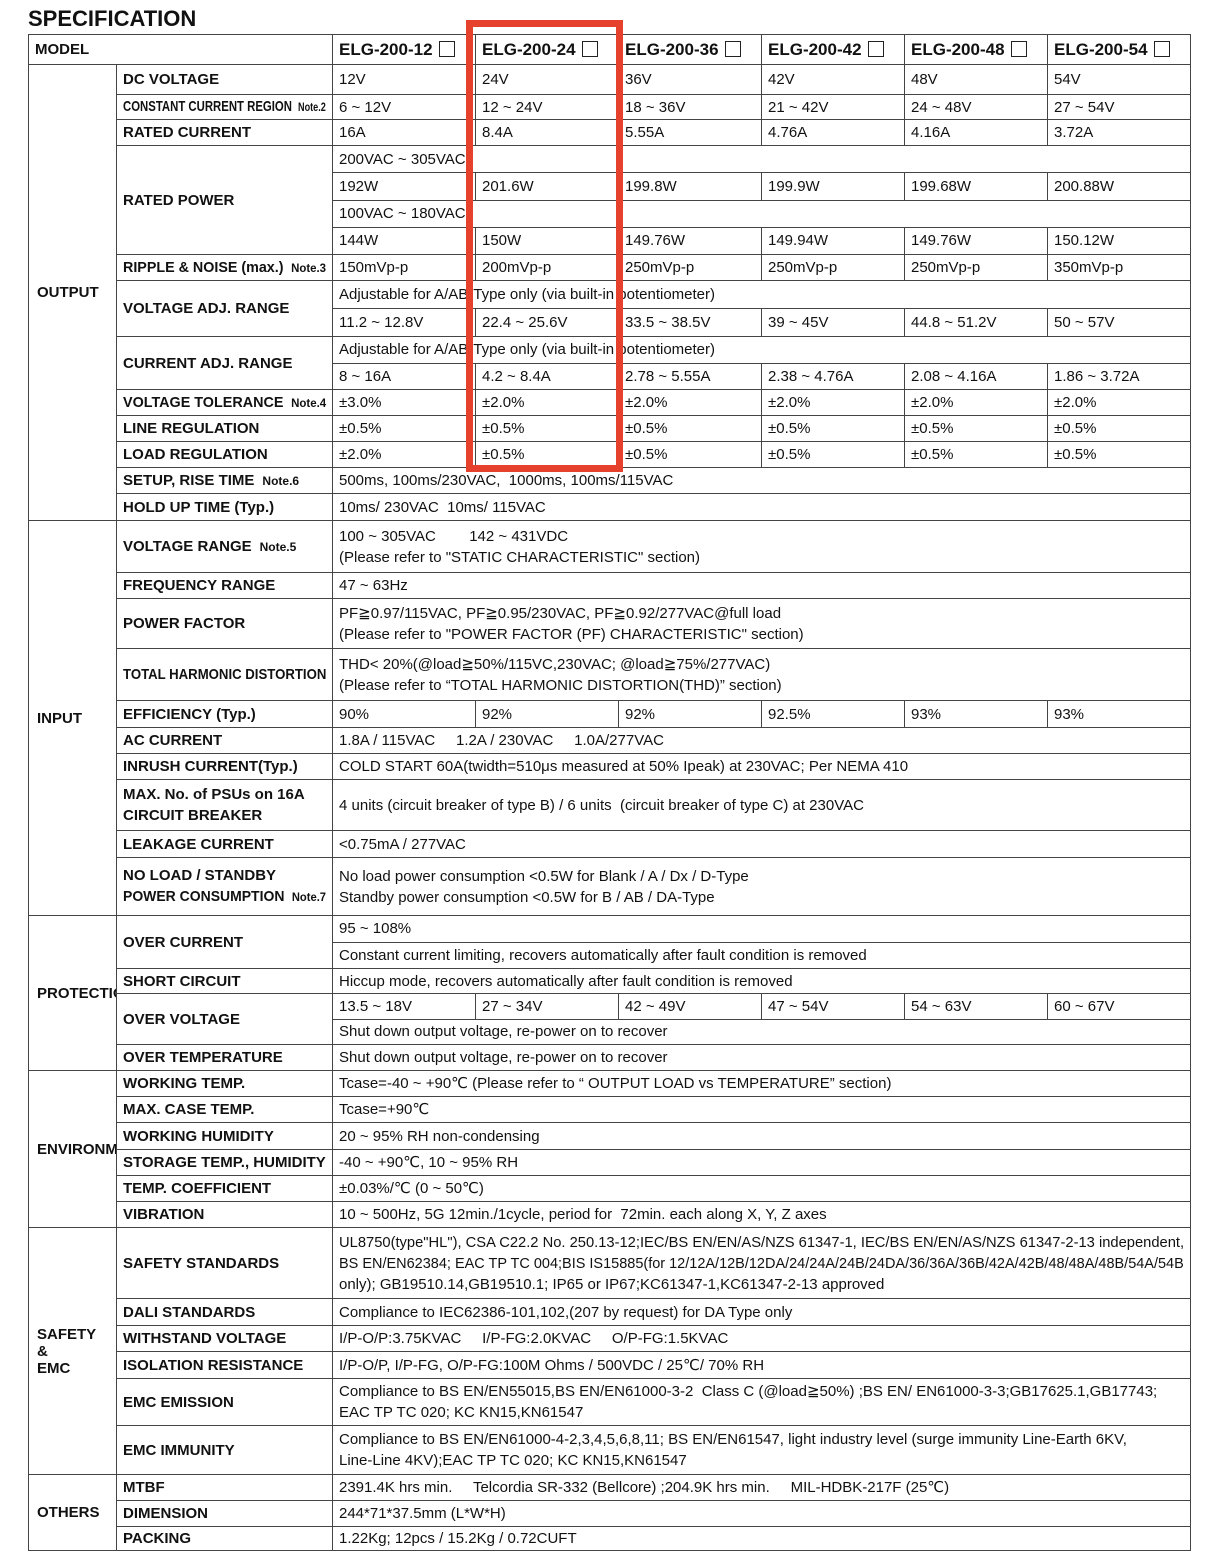 This screenshot has height=1552, width=1218. What do you see at coordinates (439, 1136) in the screenshot?
I see `text: 20 ~ 95% RH non-condensing` at bounding box center [439, 1136].